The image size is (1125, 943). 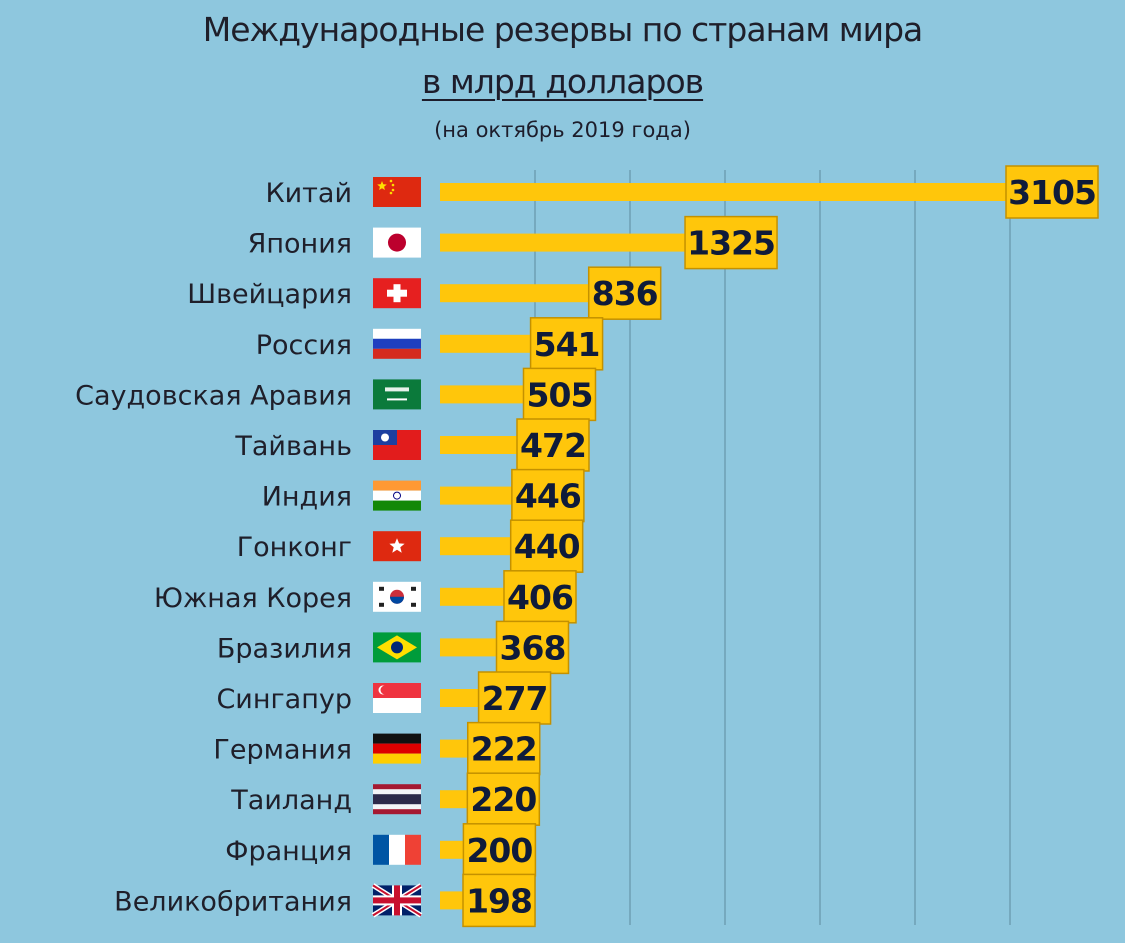 What do you see at coordinates (397, 799) in the screenshot?
I see `thailand-flag-icon` at bounding box center [397, 799].